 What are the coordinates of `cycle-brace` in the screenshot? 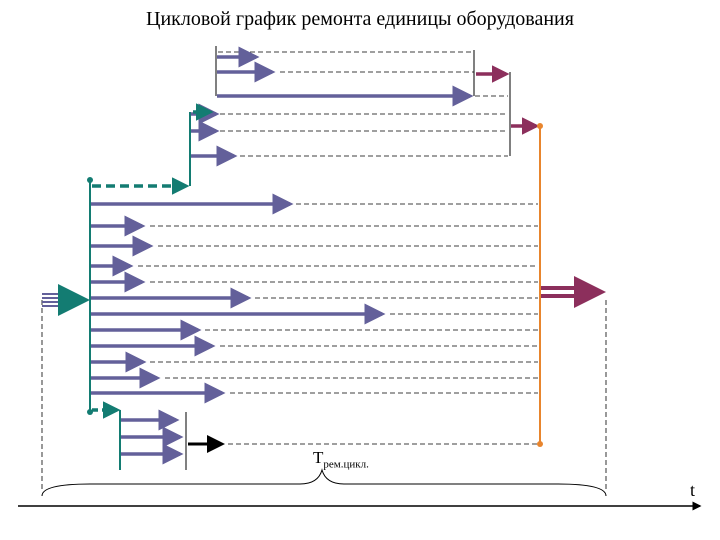 It's located at (324, 482).